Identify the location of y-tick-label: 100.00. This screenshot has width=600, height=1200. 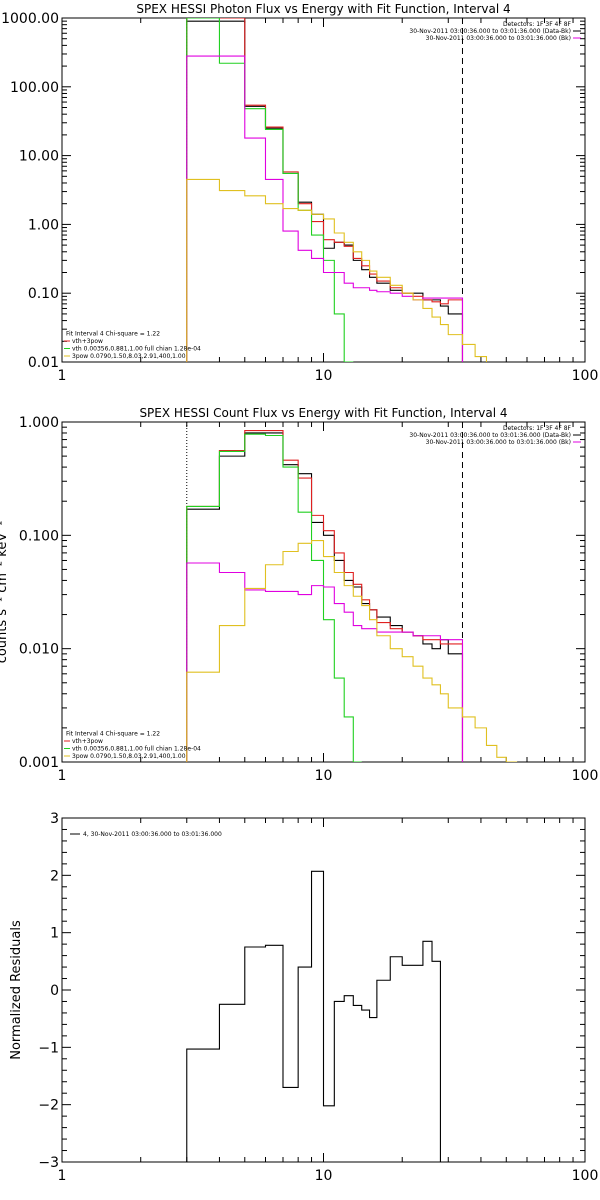
(34, 88).